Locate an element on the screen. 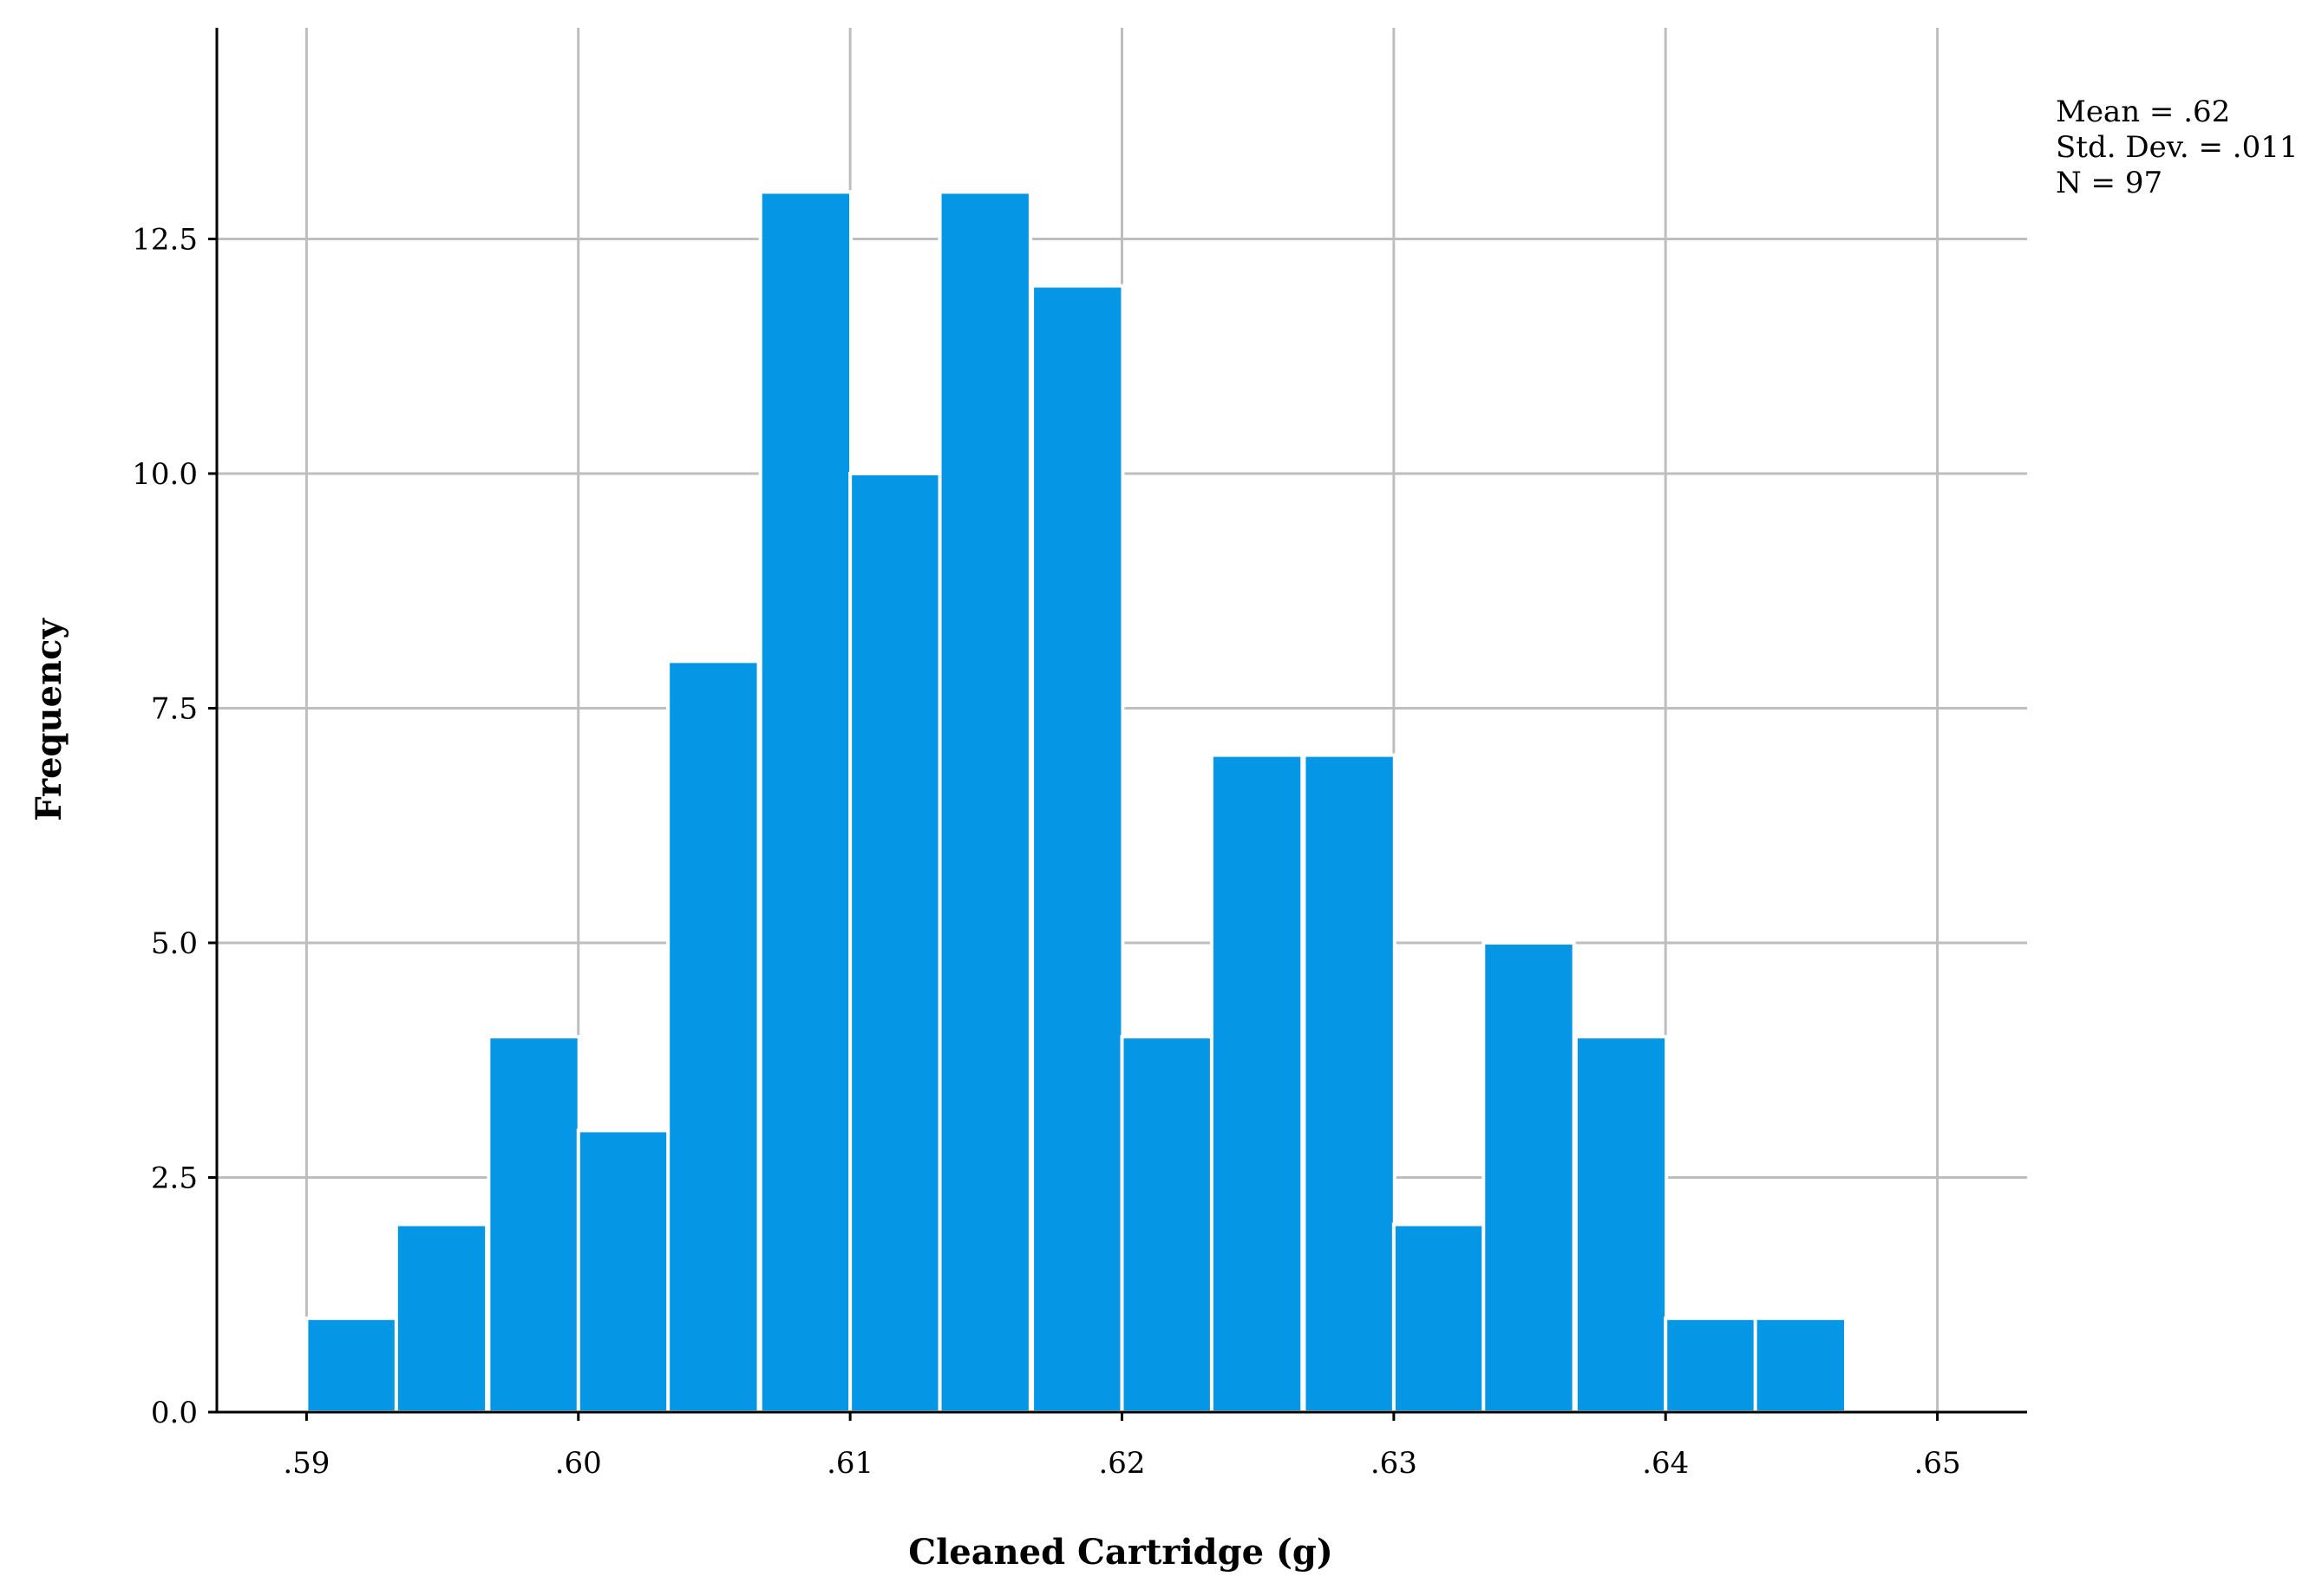 This screenshot has height=1596, width=2322. x-tick-label: .61 is located at coordinates (850, 1463).